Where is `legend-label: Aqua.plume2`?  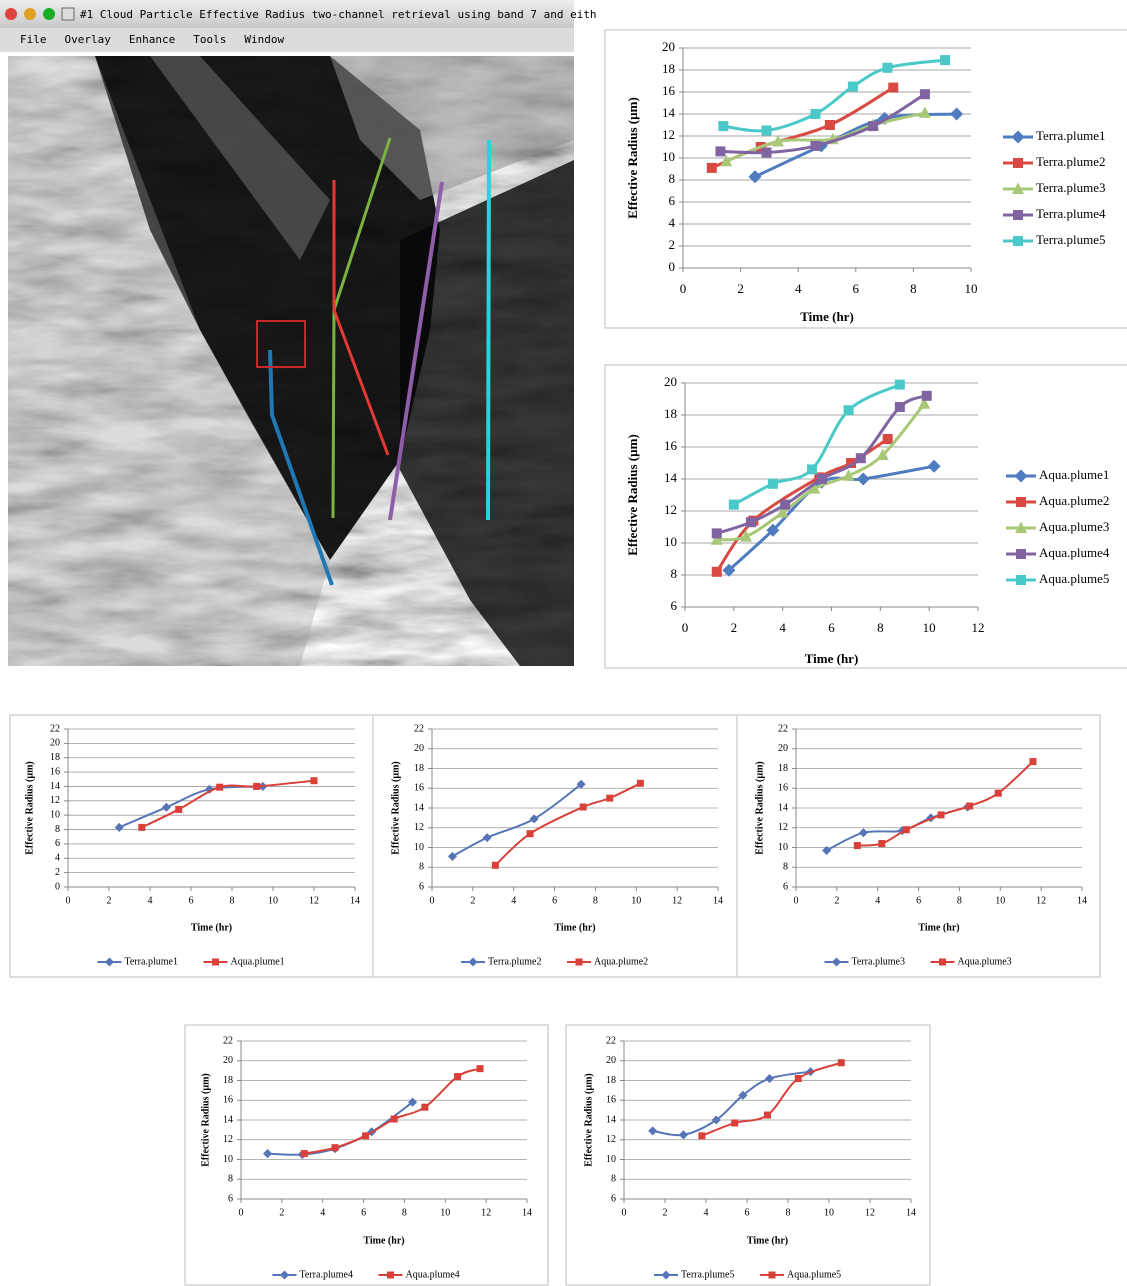 legend-label: Aqua.plume2 is located at coordinates (621, 961).